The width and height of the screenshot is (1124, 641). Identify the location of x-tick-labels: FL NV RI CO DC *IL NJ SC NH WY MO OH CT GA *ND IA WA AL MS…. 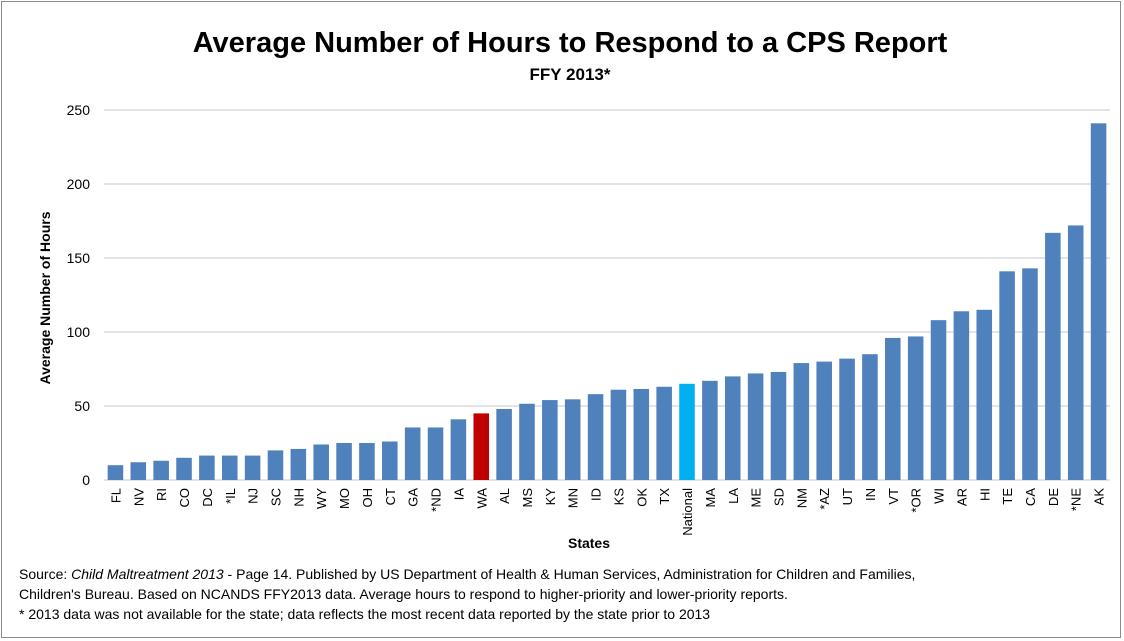
(607, 512).